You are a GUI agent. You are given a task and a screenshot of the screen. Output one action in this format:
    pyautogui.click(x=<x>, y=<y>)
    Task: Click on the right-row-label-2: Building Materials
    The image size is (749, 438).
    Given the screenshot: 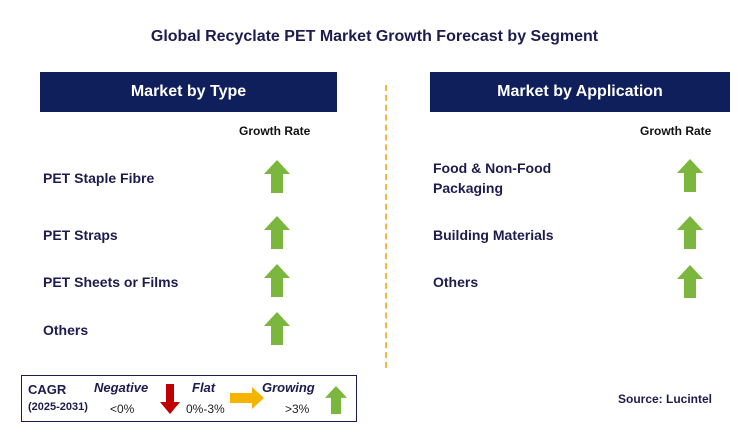 What is the action you would take?
    pyautogui.click(x=493, y=235)
    